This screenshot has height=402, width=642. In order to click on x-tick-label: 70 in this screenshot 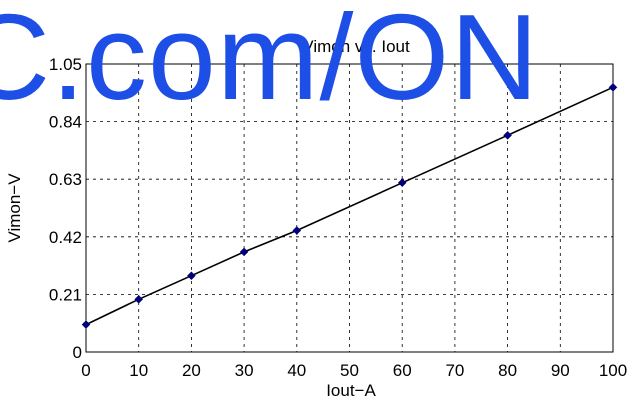, I will do `click(454, 370)`.